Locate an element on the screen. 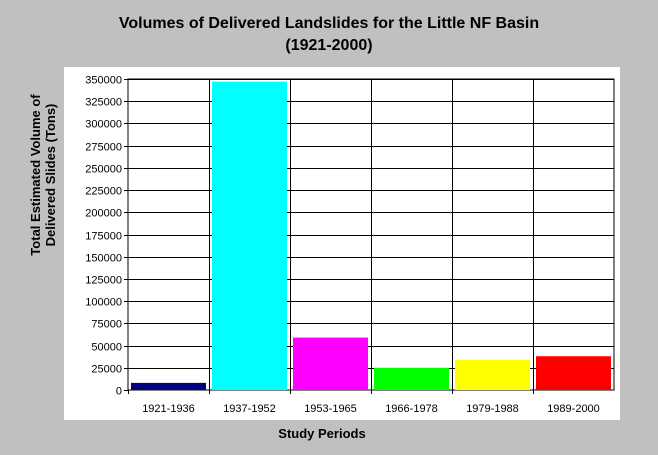 This screenshot has width=658, height=455. y-tick-label: 200000 is located at coordinates (103, 214).